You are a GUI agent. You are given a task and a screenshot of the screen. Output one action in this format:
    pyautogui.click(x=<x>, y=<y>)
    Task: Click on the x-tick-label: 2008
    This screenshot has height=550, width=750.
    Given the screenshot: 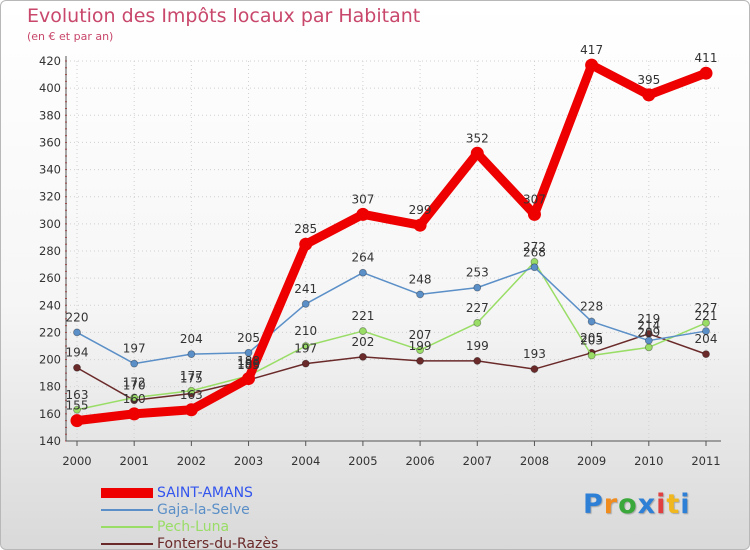 What is the action you would take?
    pyautogui.click(x=534, y=461)
    